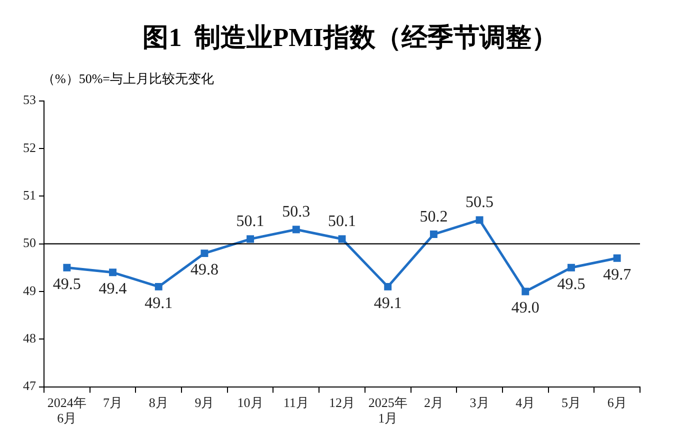  What do you see at coordinates (342, 402) in the screenshot?
I see `x-tick-label: 12月` at bounding box center [342, 402].